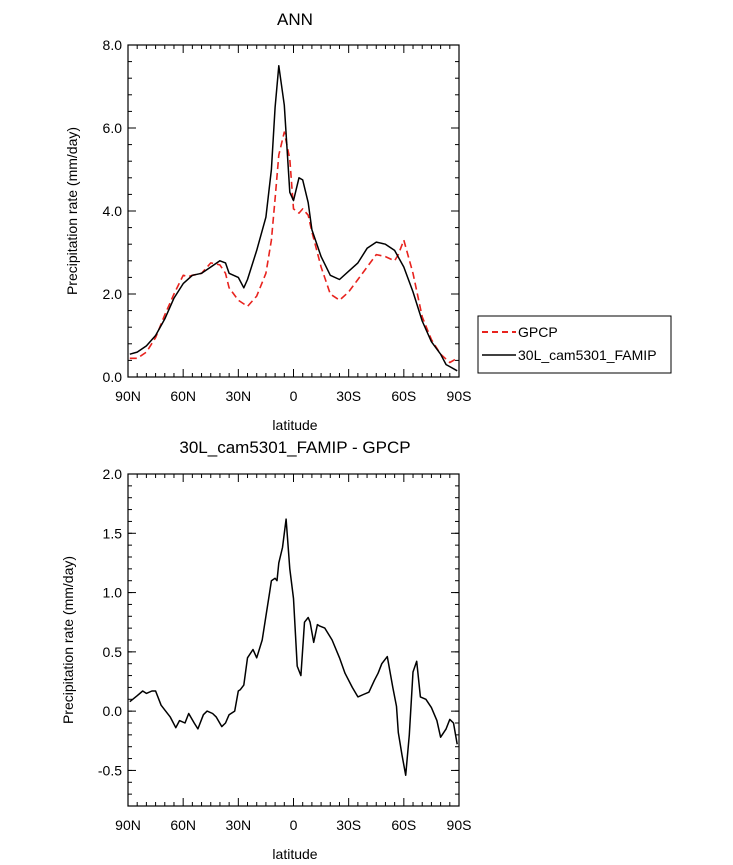  Describe the element at coordinates (113, 593) in the screenshot. I see `y-tick-label: 1.0` at that location.